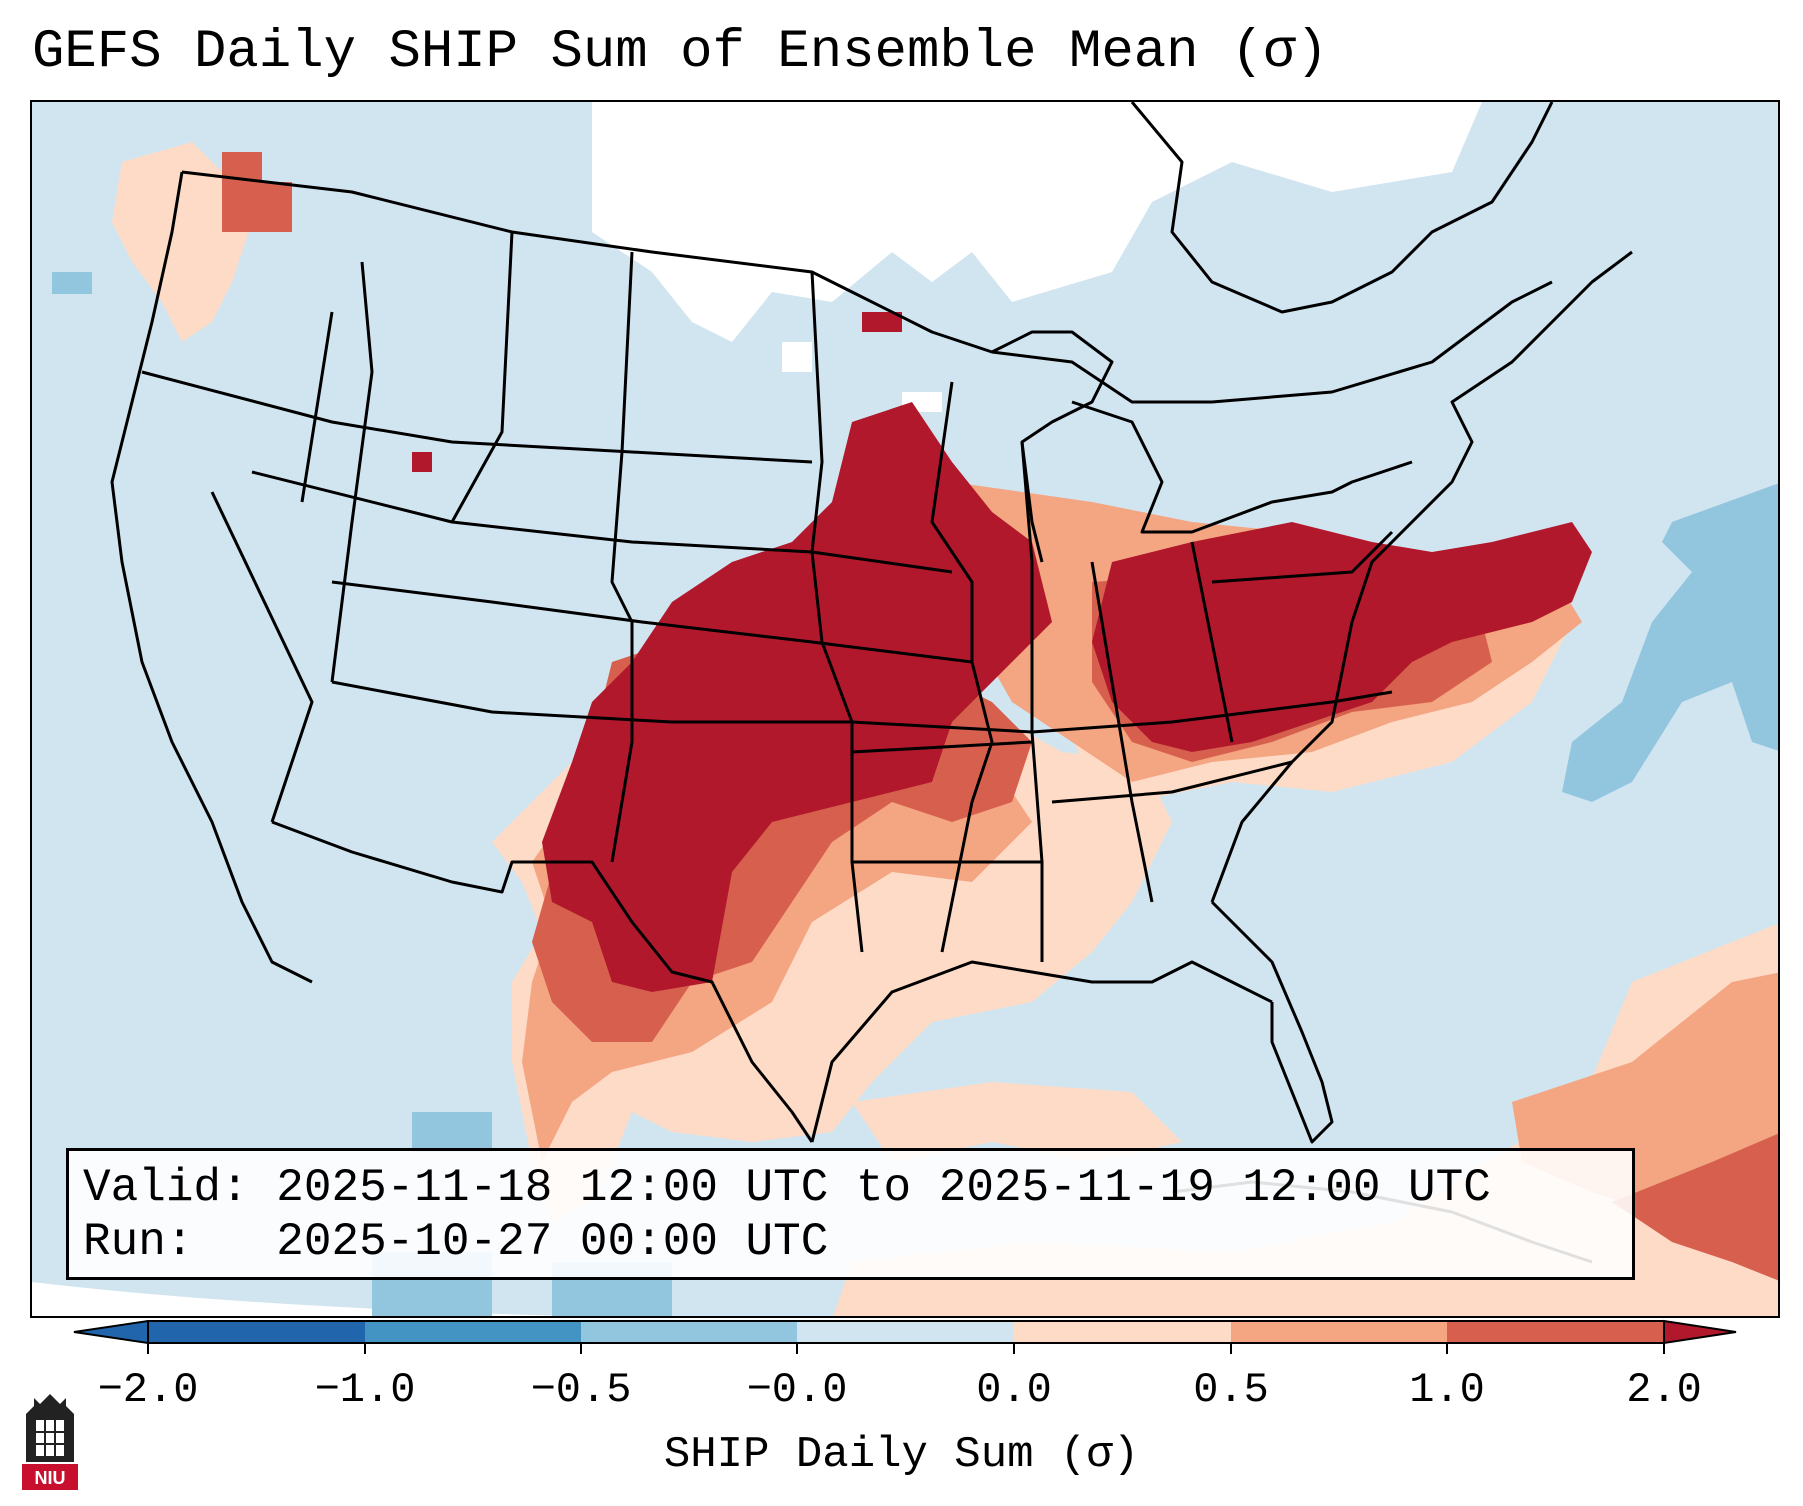  What do you see at coordinates (50, 1442) in the screenshot?
I see `niu-logo-icon: NIU` at bounding box center [50, 1442].